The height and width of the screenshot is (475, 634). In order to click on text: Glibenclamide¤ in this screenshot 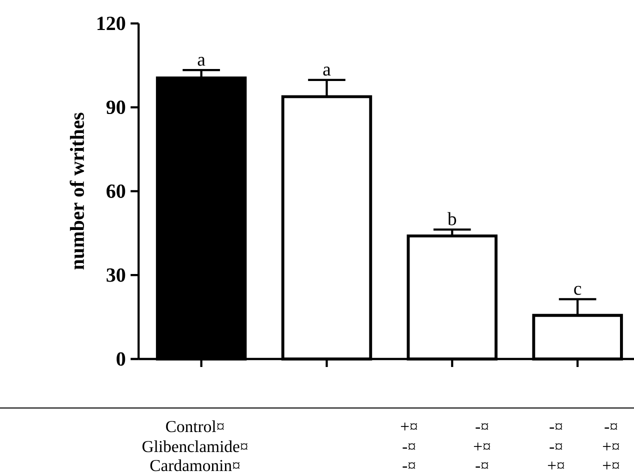, I will do `click(195, 446)`.